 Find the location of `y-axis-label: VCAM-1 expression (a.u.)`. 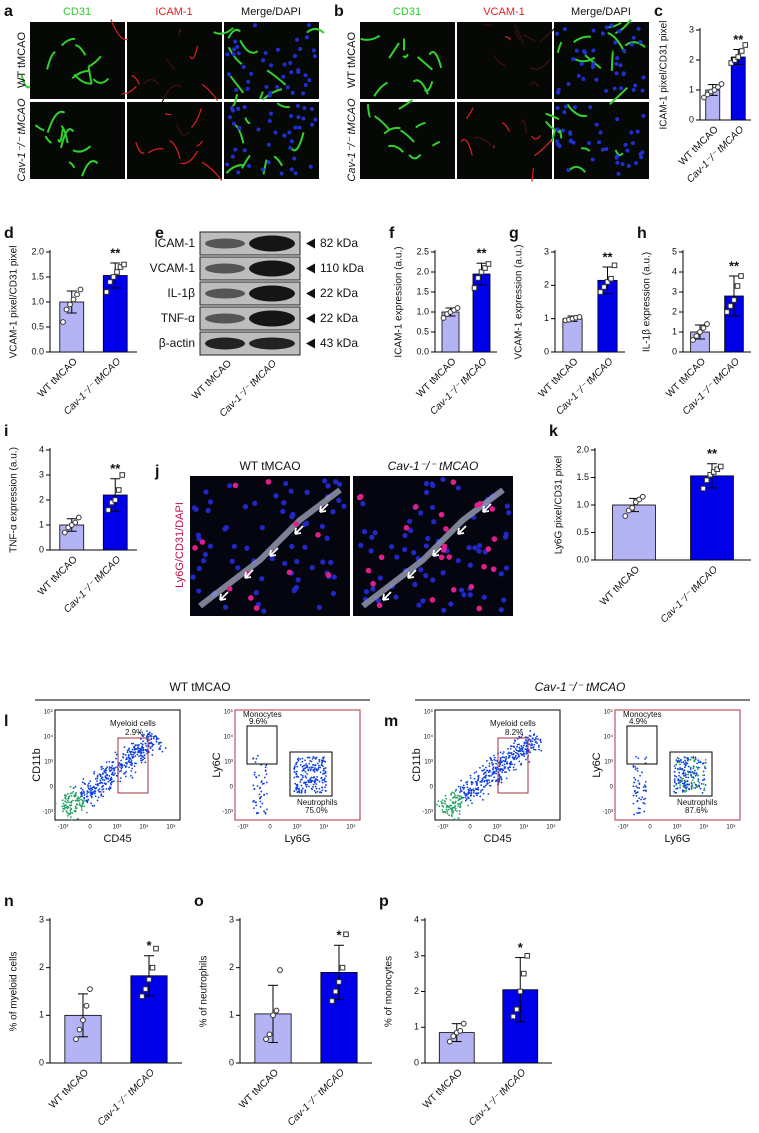

y-axis-label: VCAM-1 expression (a.u.) is located at coordinates (519, 301).